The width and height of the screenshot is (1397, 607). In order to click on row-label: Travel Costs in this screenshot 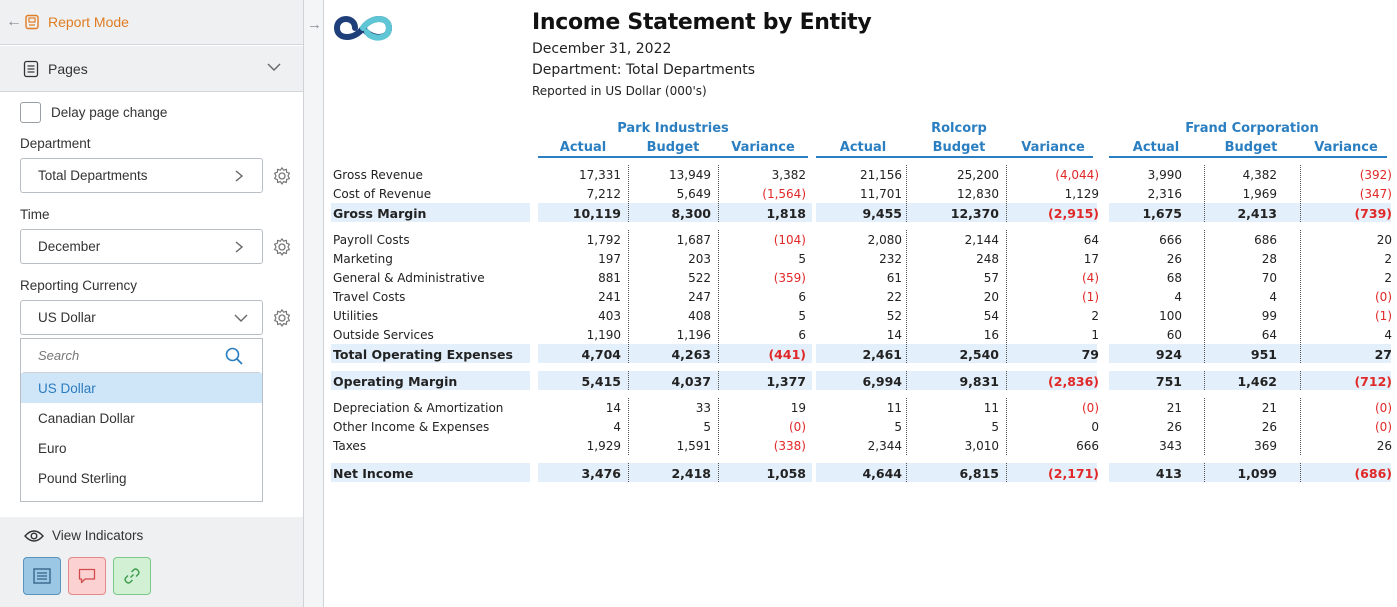, I will do `click(369, 297)`.